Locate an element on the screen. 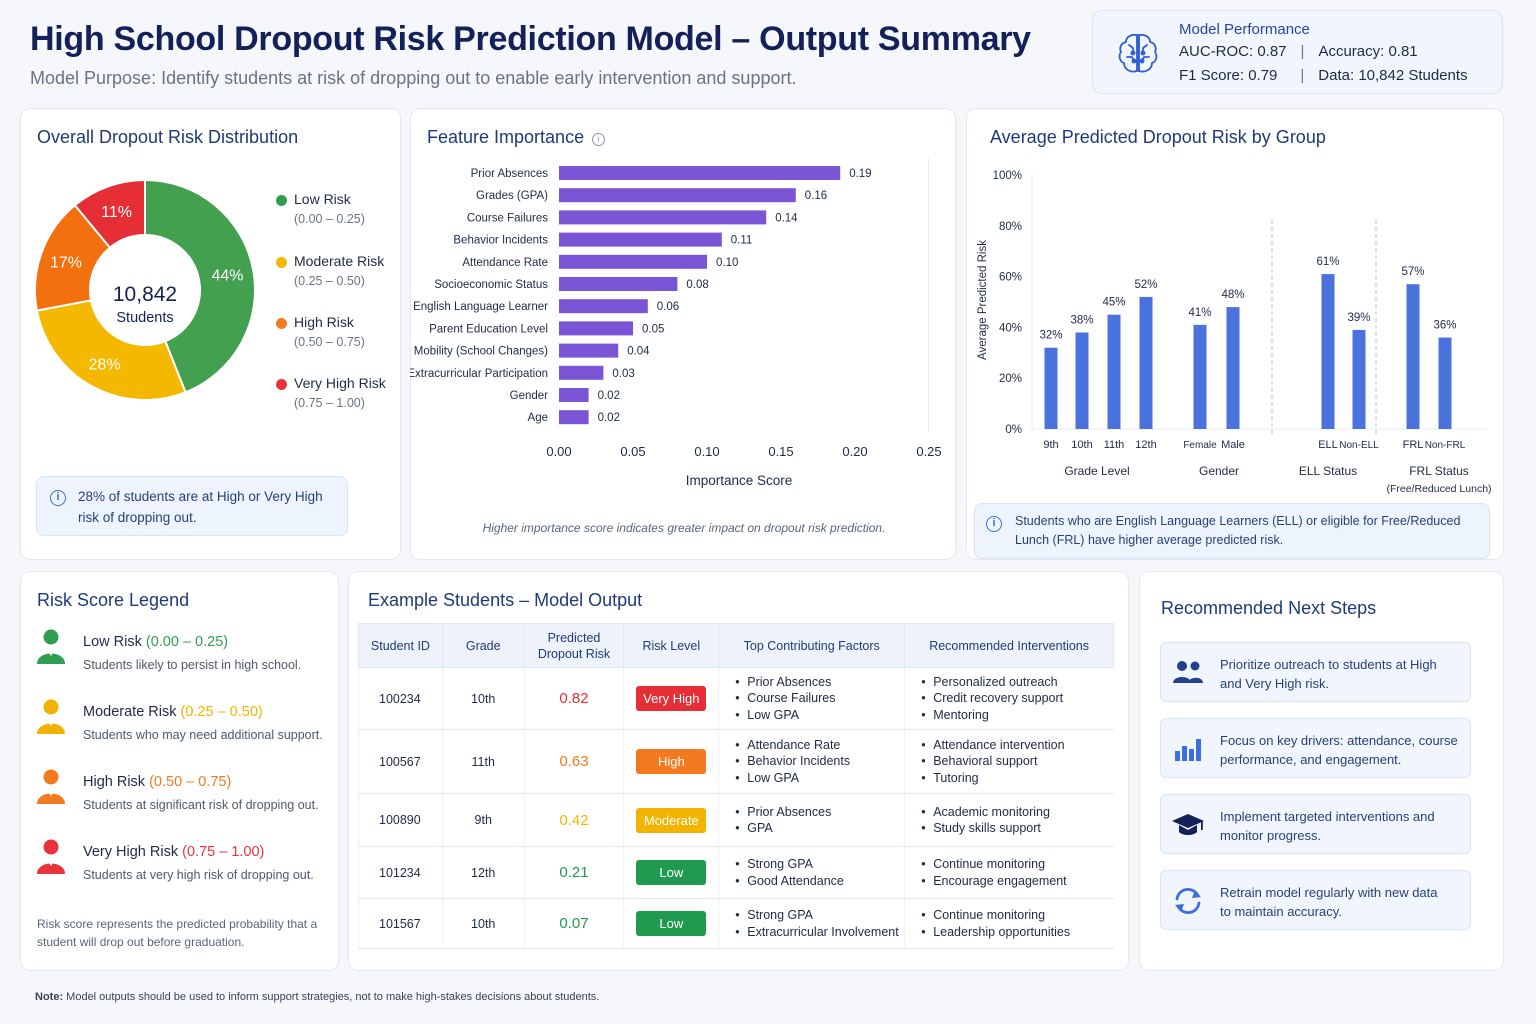 The width and height of the screenshot is (1536, 1024). donut-slice-label: 17% is located at coordinates (66, 263).